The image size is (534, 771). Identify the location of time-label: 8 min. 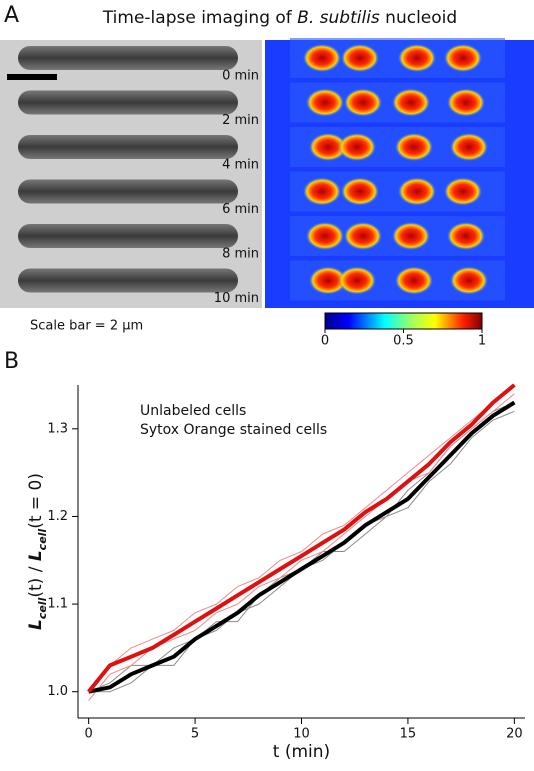
(240, 254).